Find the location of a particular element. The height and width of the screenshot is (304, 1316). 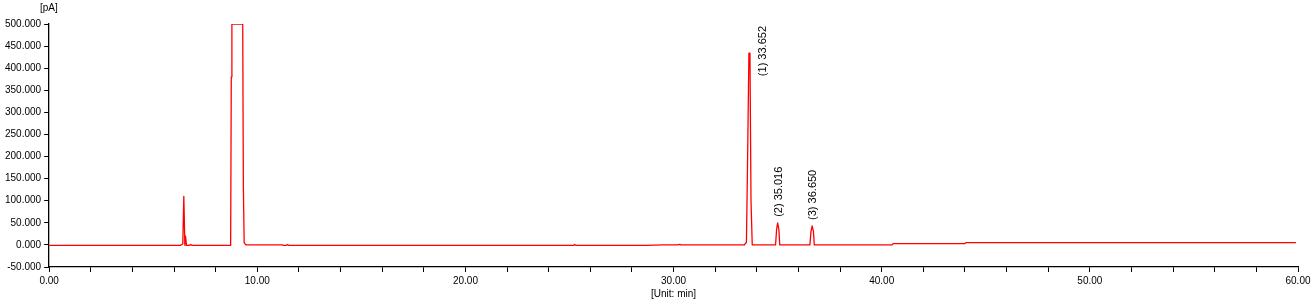

x-tick-label: 10.00 is located at coordinates (257, 280).